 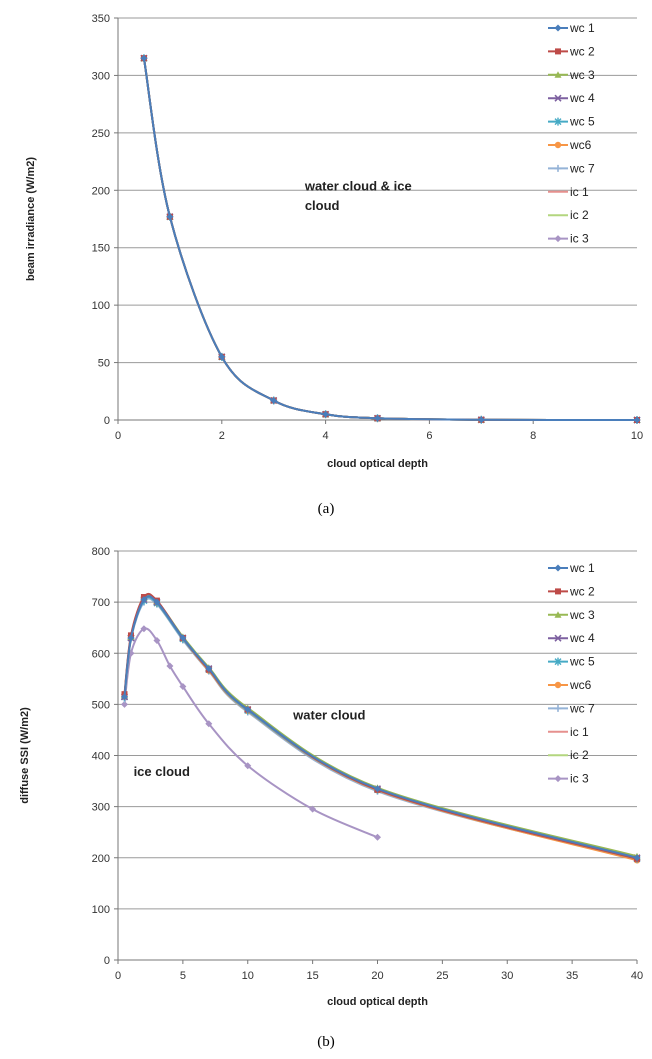 I want to click on y-axis-label: diffuse SSI (W/m2), so click(x=25, y=755).